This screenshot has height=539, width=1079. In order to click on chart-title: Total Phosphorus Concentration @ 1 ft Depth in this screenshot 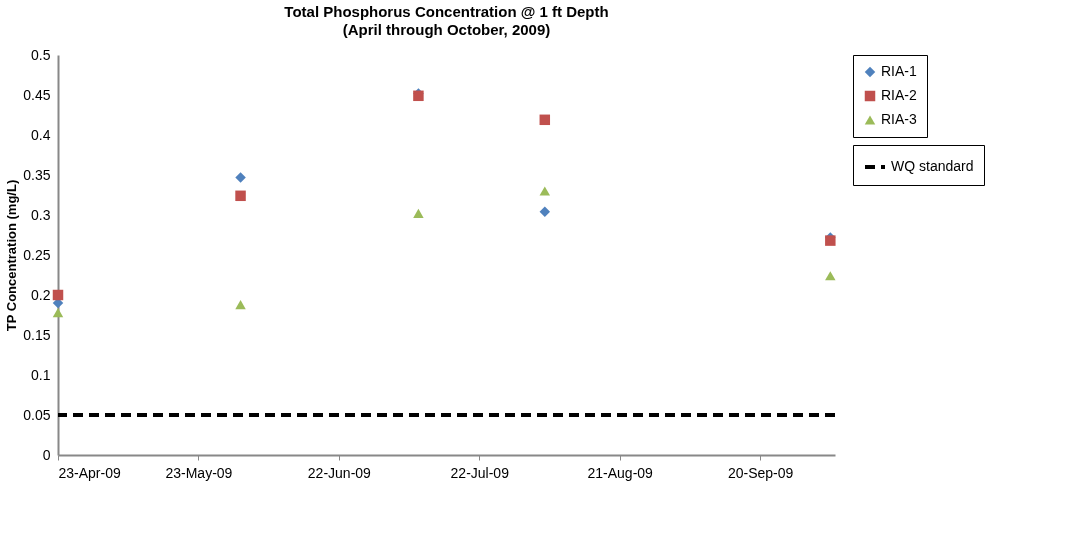, I will do `click(446, 11)`.